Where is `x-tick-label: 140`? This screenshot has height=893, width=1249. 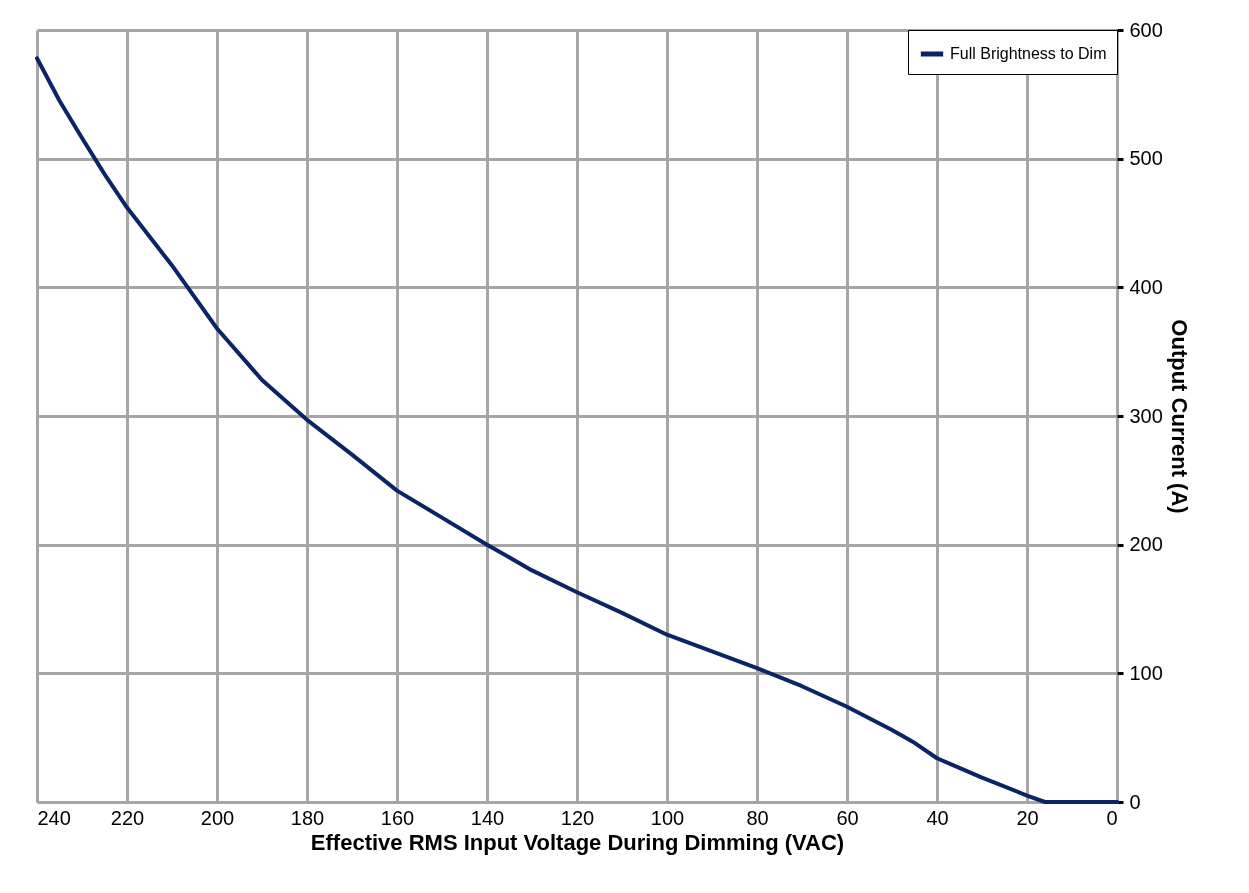 x-tick-label: 140 is located at coordinates (487, 817).